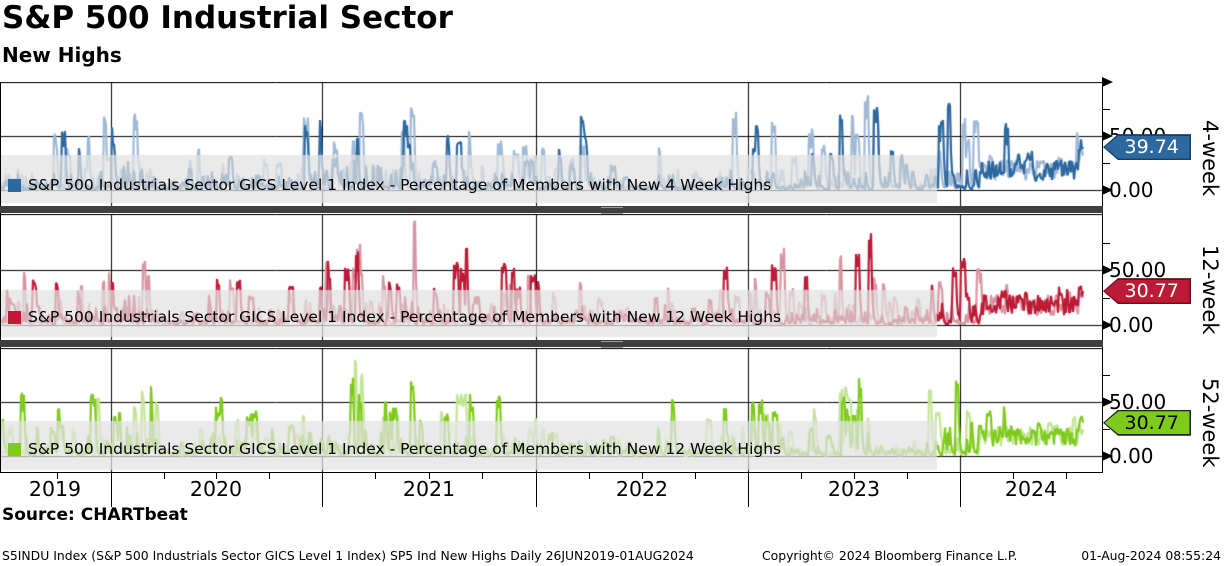 This screenshot has height=566, width=1224. What do you see at coordinates (95, 515) in the screenshot?
I see `source-label: Source: CHARTbeat` at bounding box center [95, 515].